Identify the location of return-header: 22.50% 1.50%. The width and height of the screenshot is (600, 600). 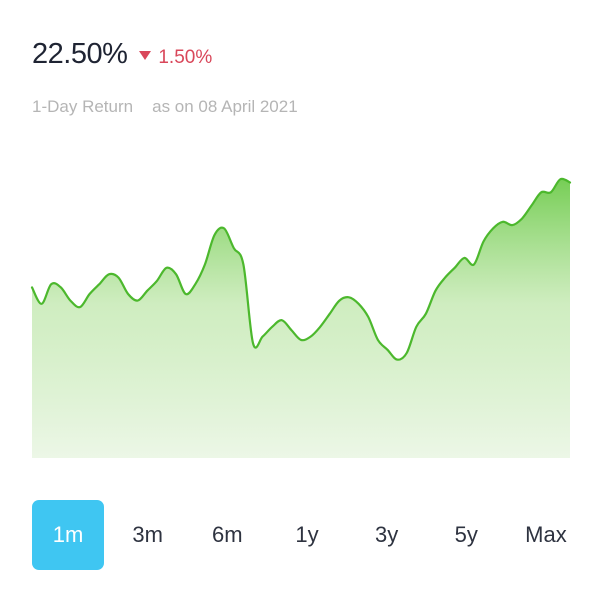
(122, 60).